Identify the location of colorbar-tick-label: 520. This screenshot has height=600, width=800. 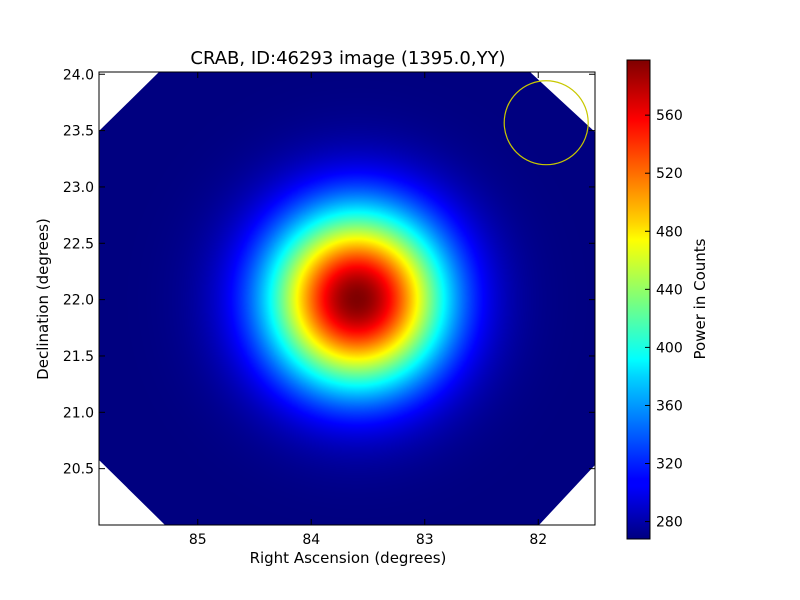
(669, 174).